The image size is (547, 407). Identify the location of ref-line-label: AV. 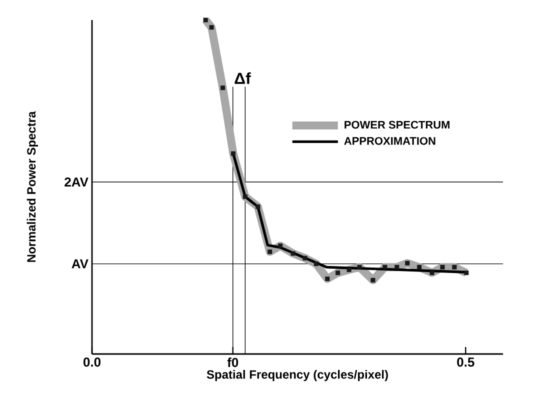
(80, 263).